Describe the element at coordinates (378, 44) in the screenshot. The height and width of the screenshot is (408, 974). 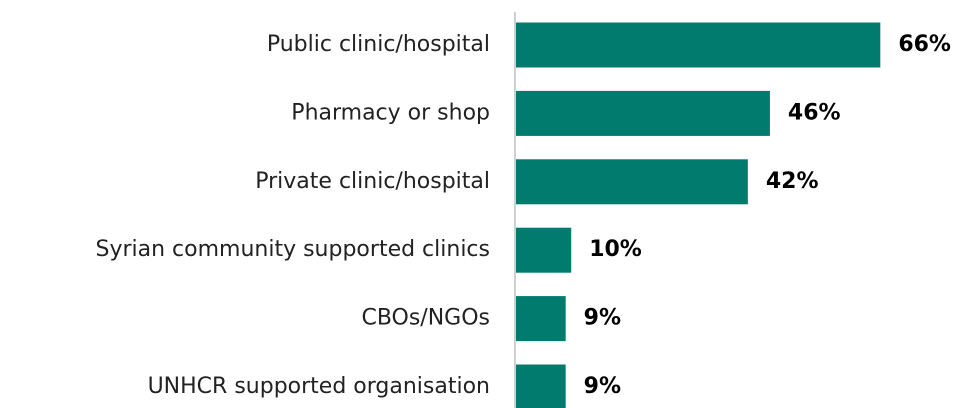
I see `category-label: Public clinic/hospital` at that location.